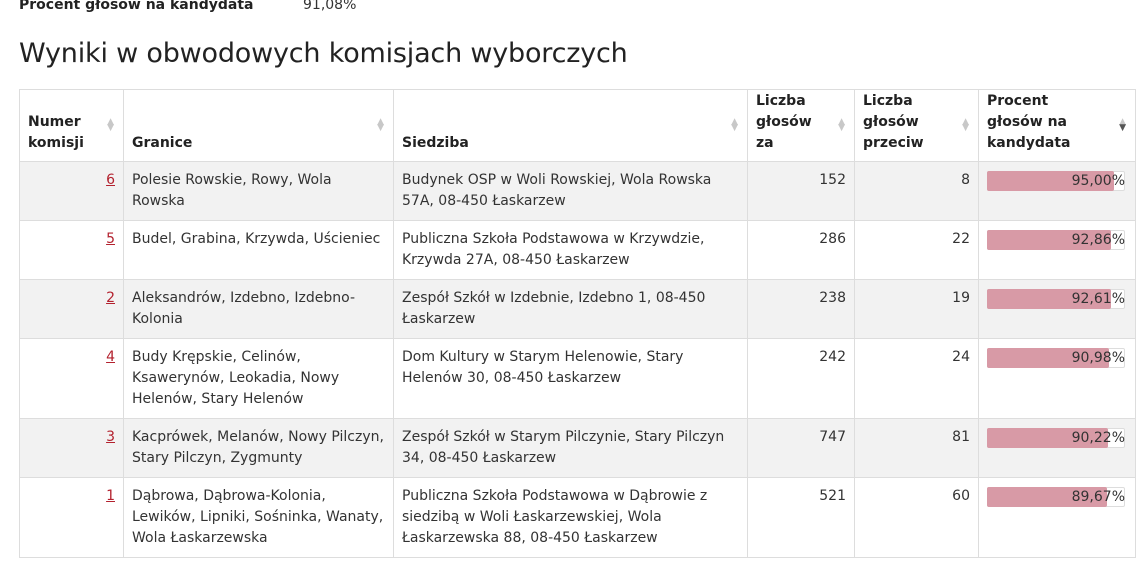 The height and width of the screenshot is (575, 1136). Describe the element at coordinates (1098, 181) in the screenshot. I see `percent-value: 95,00%` at that location.